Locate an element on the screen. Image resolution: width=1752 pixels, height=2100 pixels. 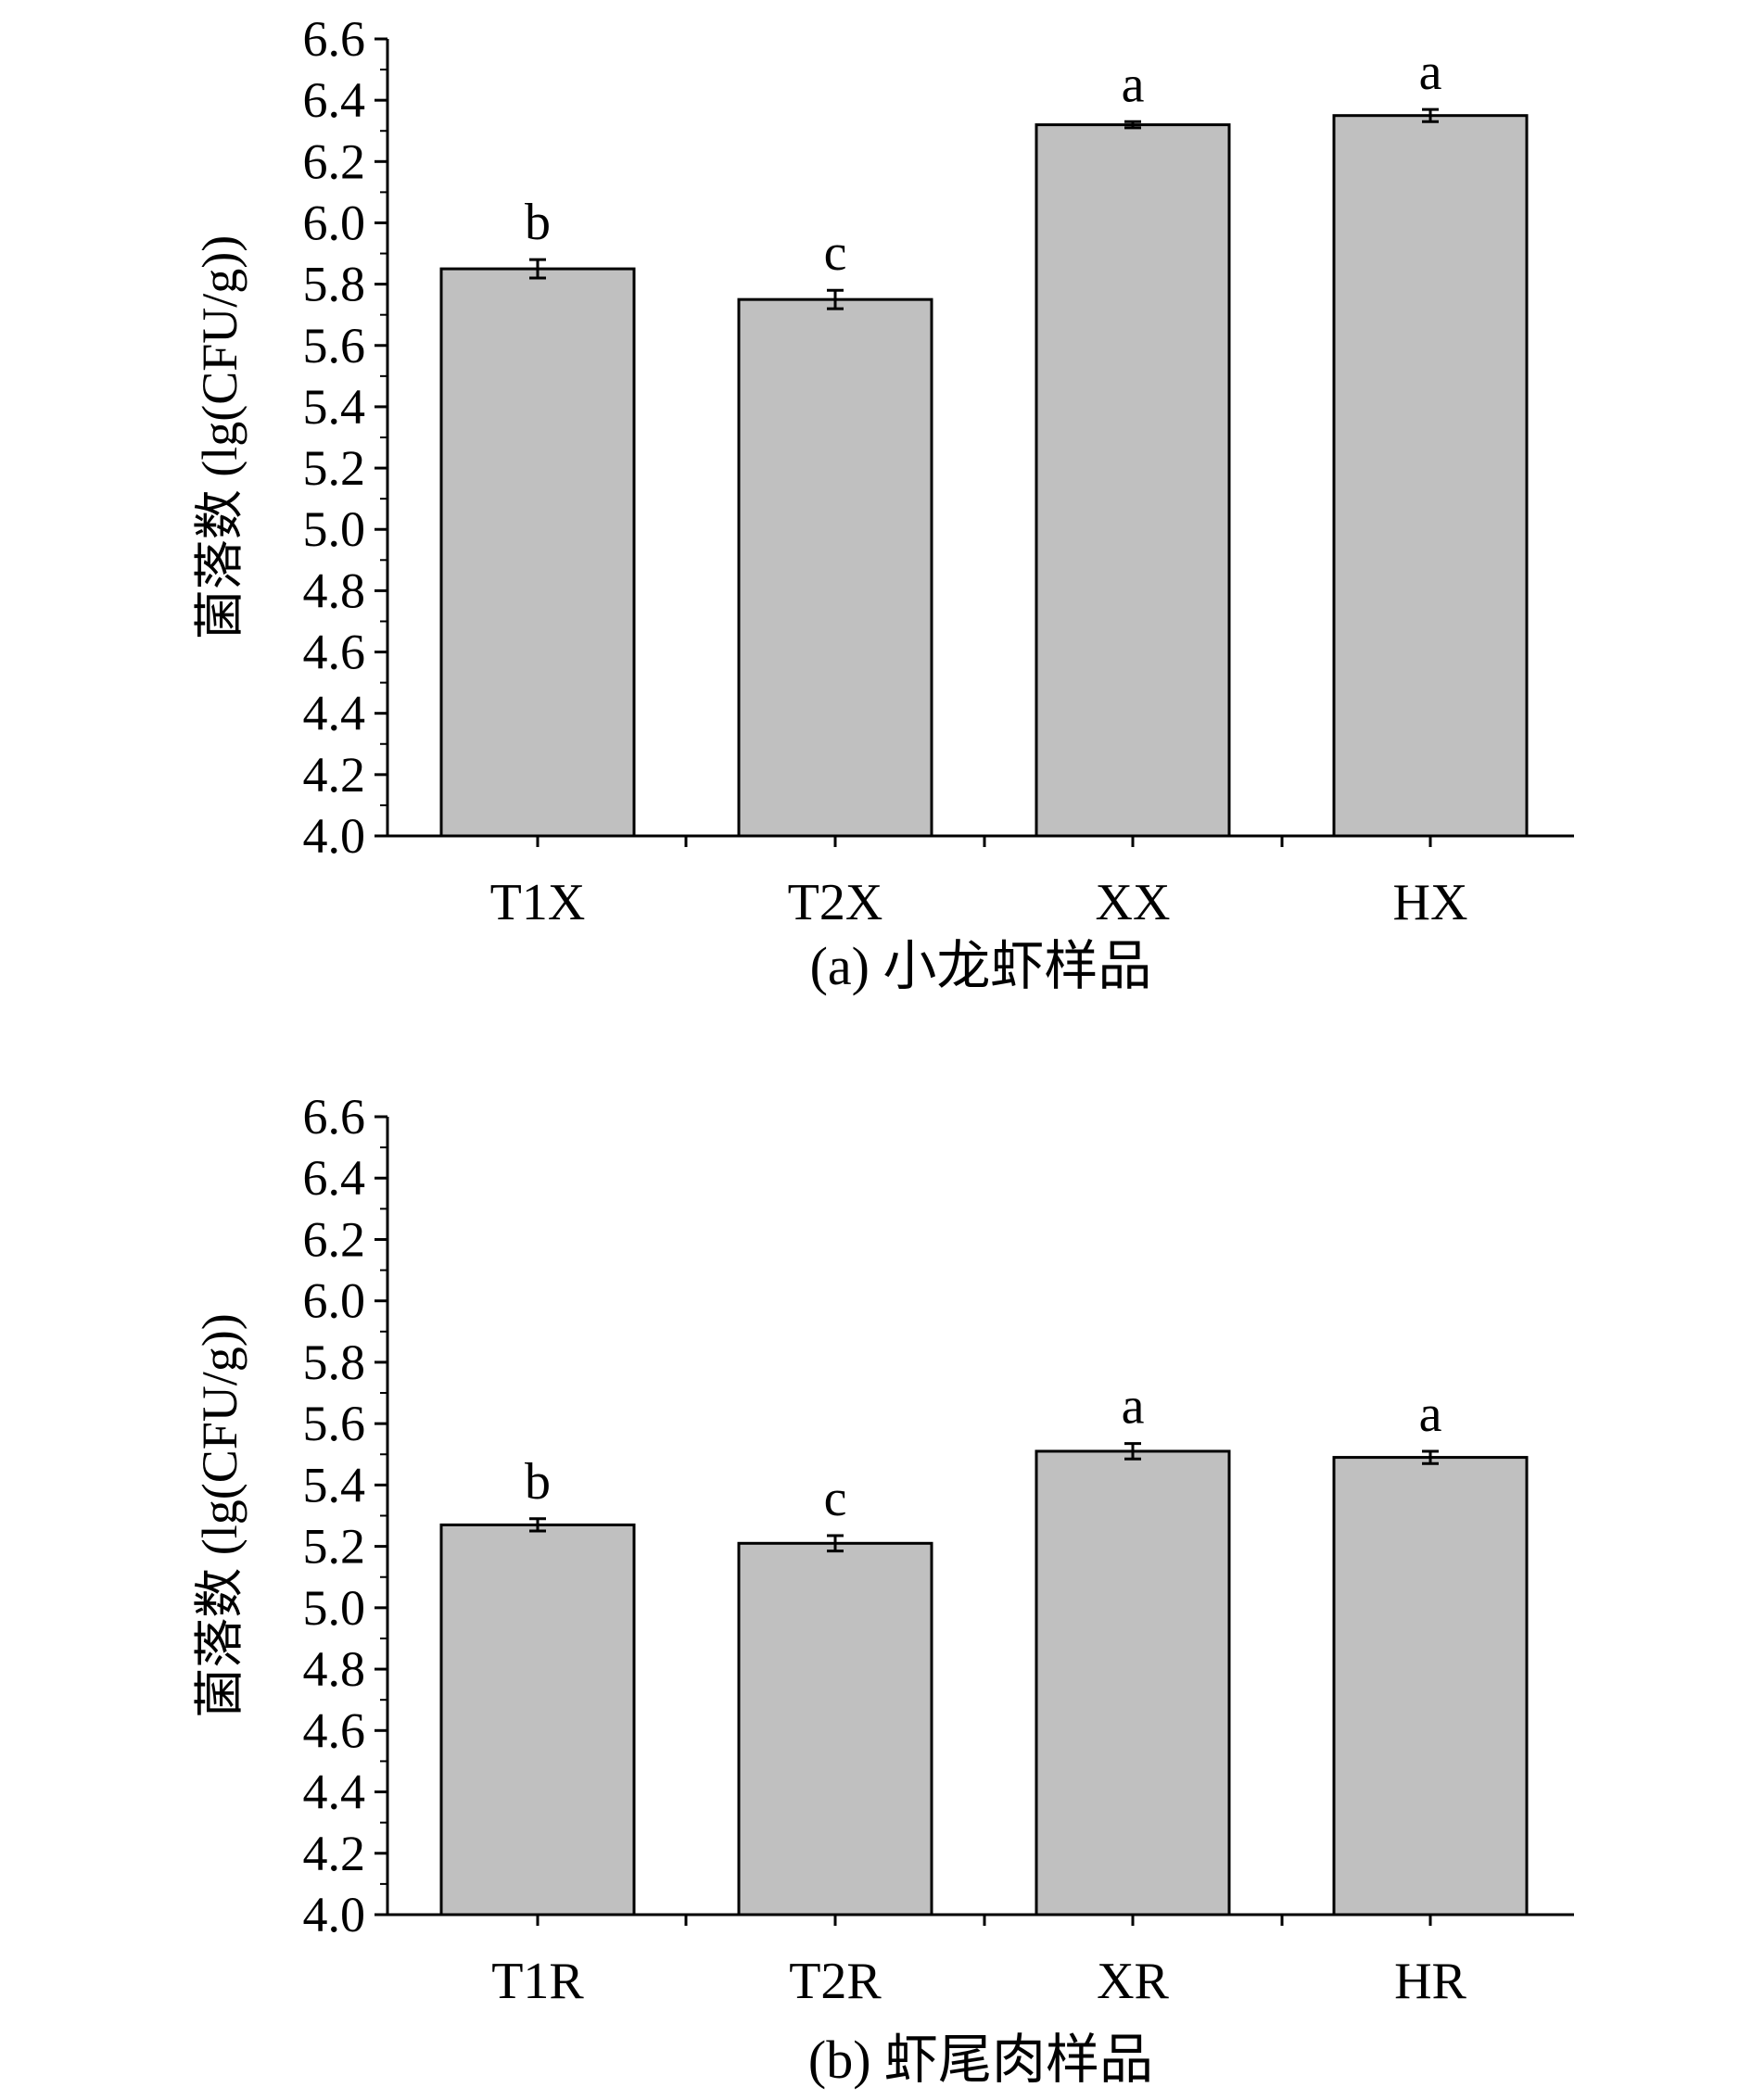
bar-T1X is located at coordinates (537, 552).